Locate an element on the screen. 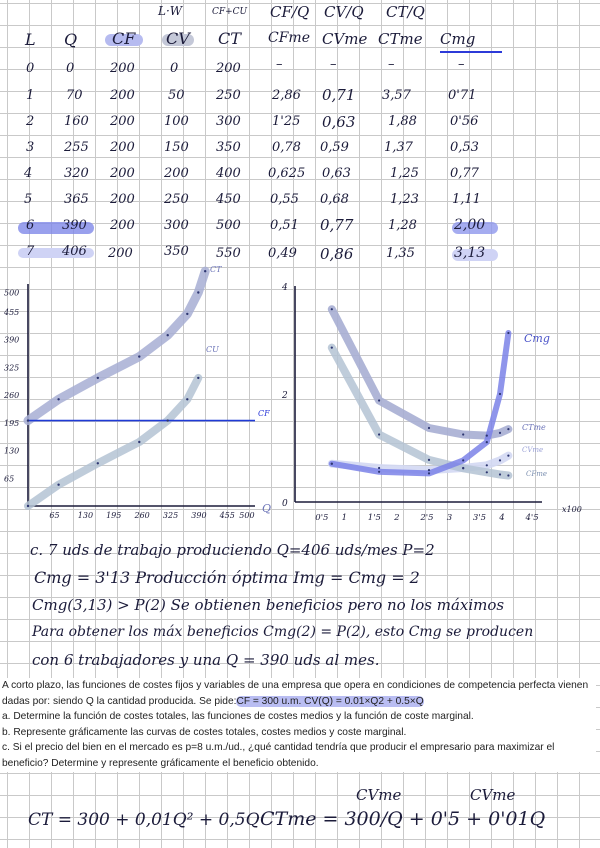 This screenshot has width=600, height=848. y-tick-label: 2 is located at coordinates (284, 396).